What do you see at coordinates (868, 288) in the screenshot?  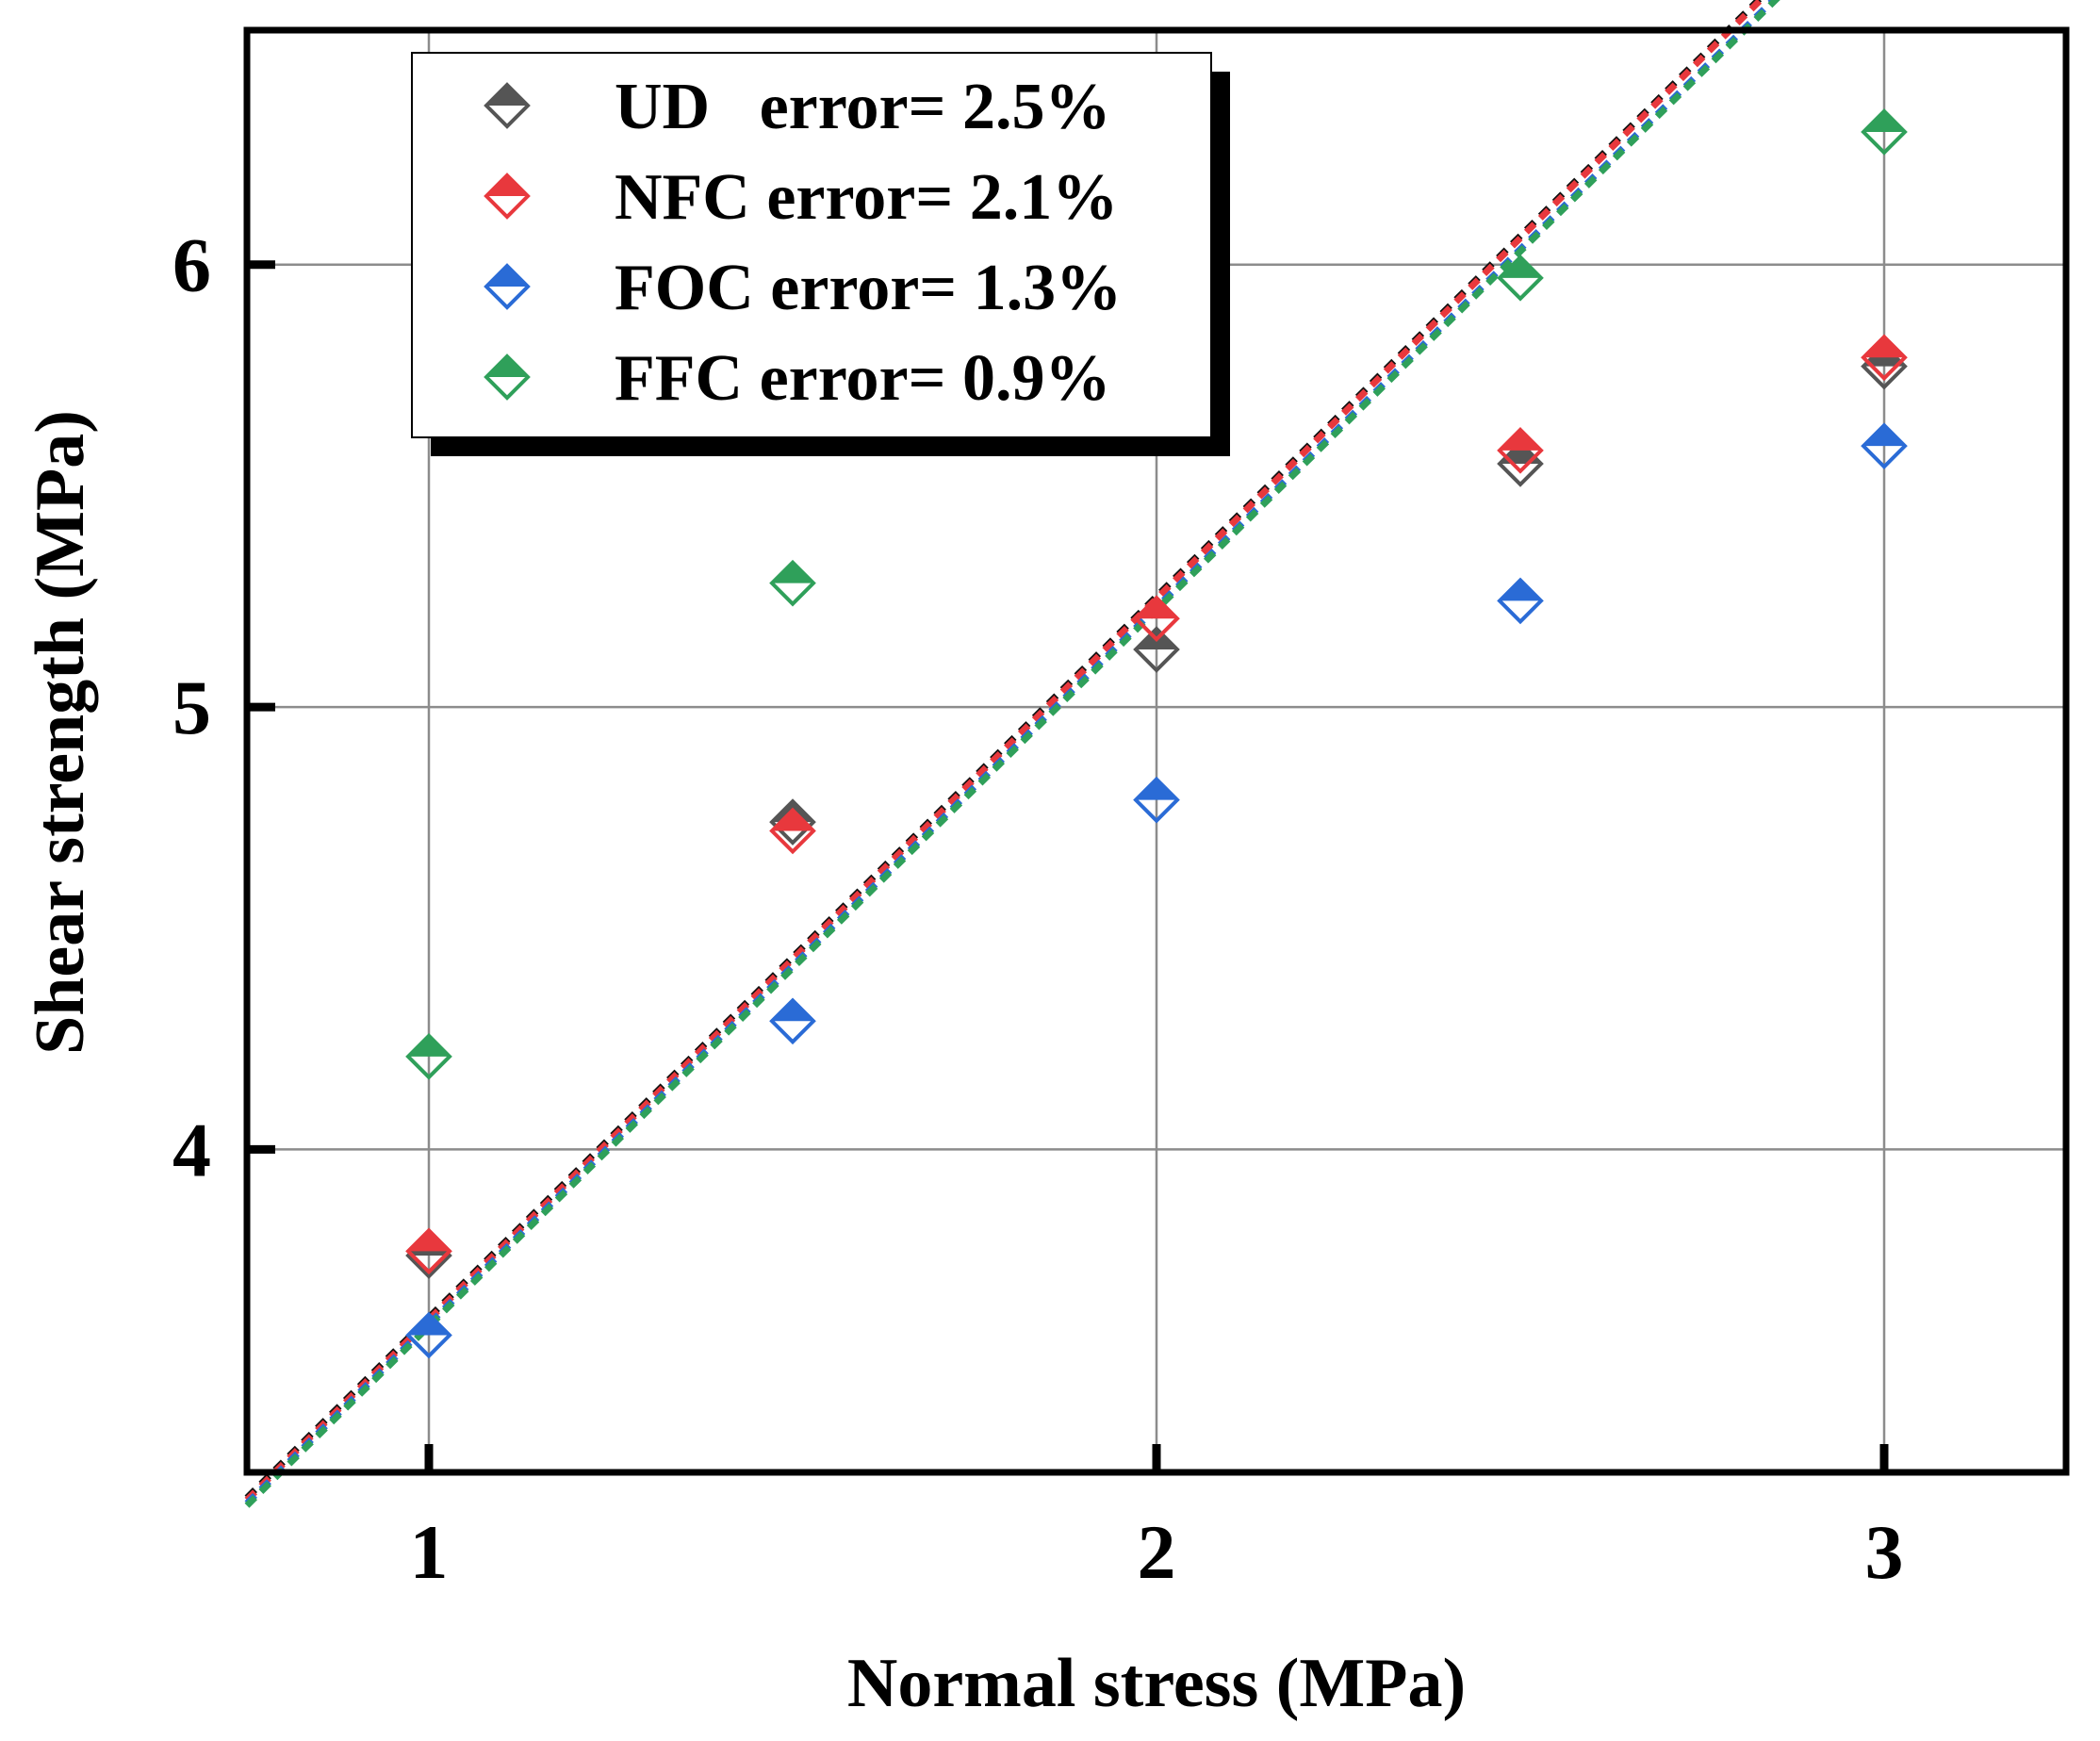 I see `legend-label-foc: FOC error= 1.3%` at bounding box center [868, 288].